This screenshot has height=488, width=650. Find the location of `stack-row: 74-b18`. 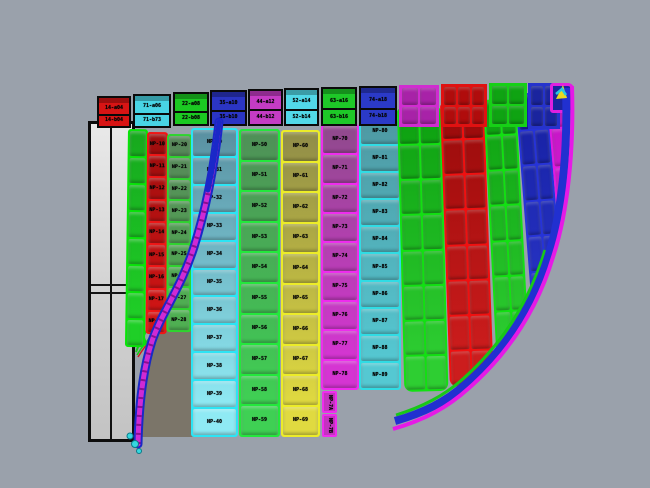

stack-row: 74-b18 is located at coordinates (378, 117).